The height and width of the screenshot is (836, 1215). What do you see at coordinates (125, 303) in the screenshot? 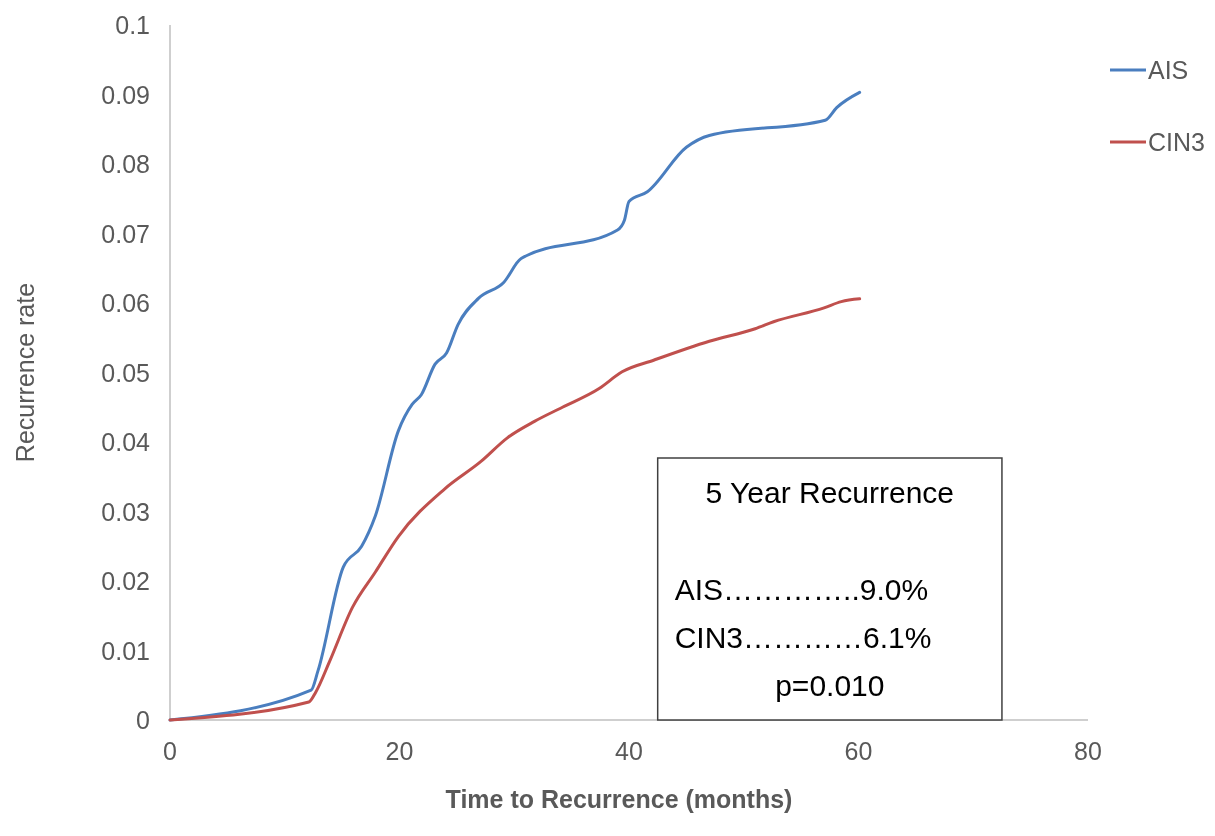
I see `y-tick-label: 0.06` at bounding box center [125, 303].